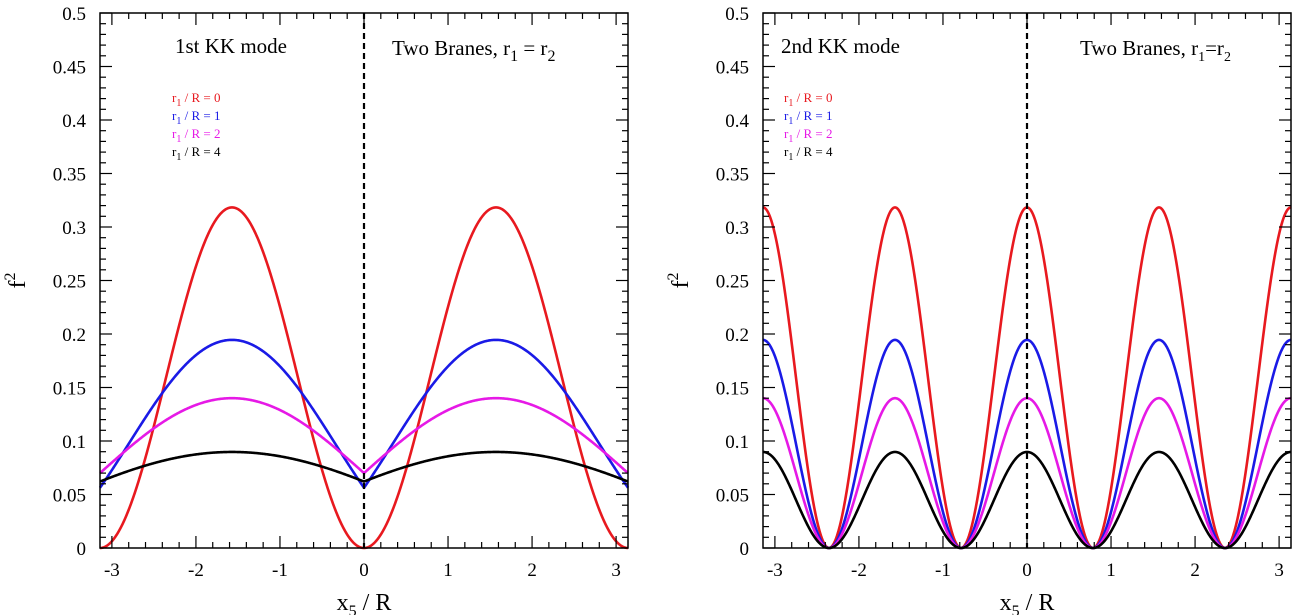 The width and height of the screenshot is (1311, 615). What do you see at coordinates (1214, 48) in the screenshot?
I see `panel-title-eq: =r` at bounding box center [1214, 48].